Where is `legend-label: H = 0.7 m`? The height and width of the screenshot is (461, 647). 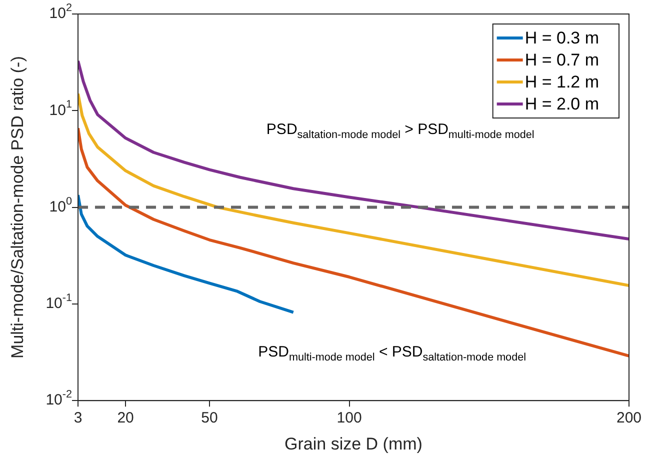 legend-label: H = 0.7 m is located at coordinates (562, 60).